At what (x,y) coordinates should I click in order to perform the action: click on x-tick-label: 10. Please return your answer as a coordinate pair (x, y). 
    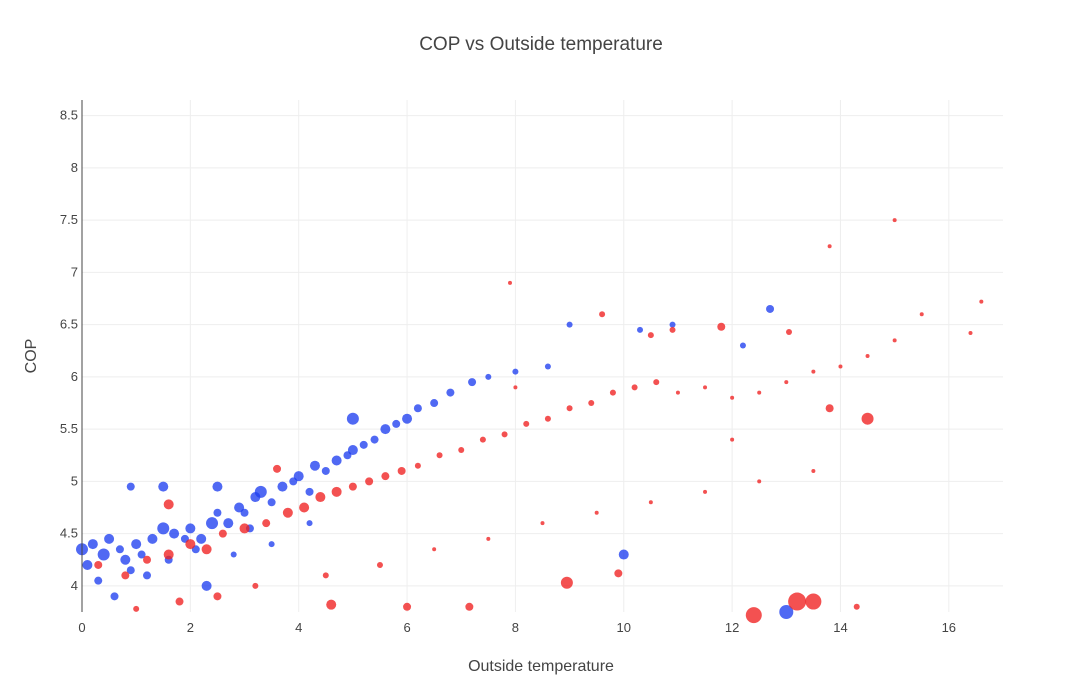
    Looking at the image, I should click on (624, 627).